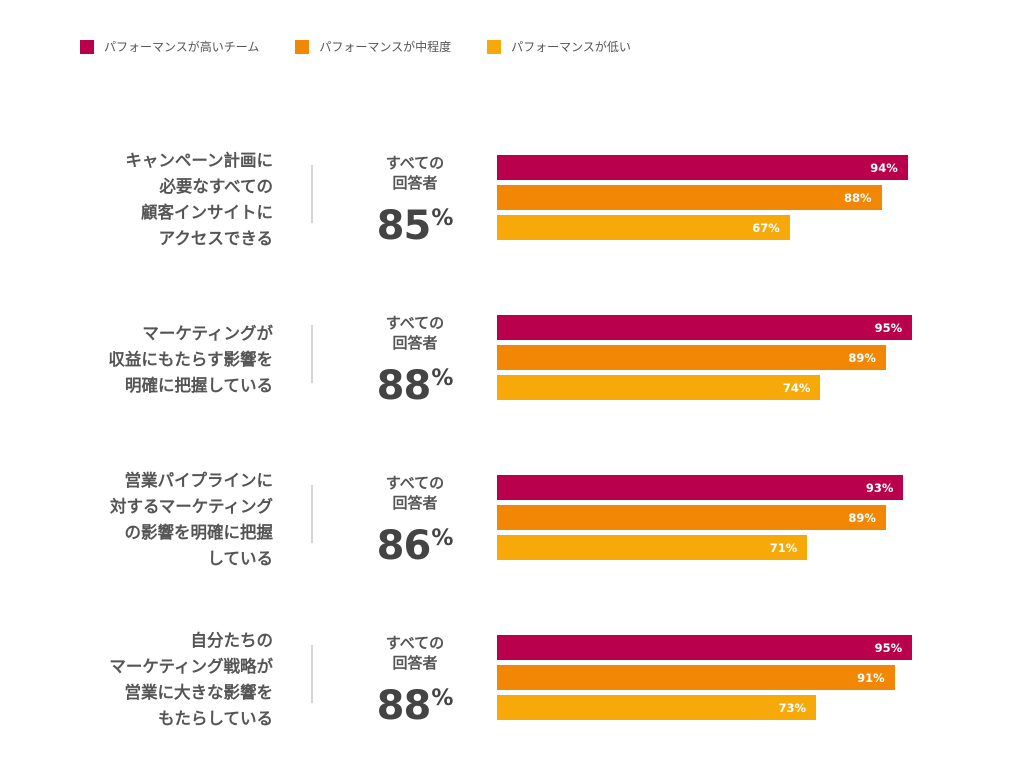 The width and height of the screenshot is (1023, 776). What do you see at coordinates (191, 666) in the screenshot?
I see `question-line: マーケティング戦略が` at bounding box center [191, 666].